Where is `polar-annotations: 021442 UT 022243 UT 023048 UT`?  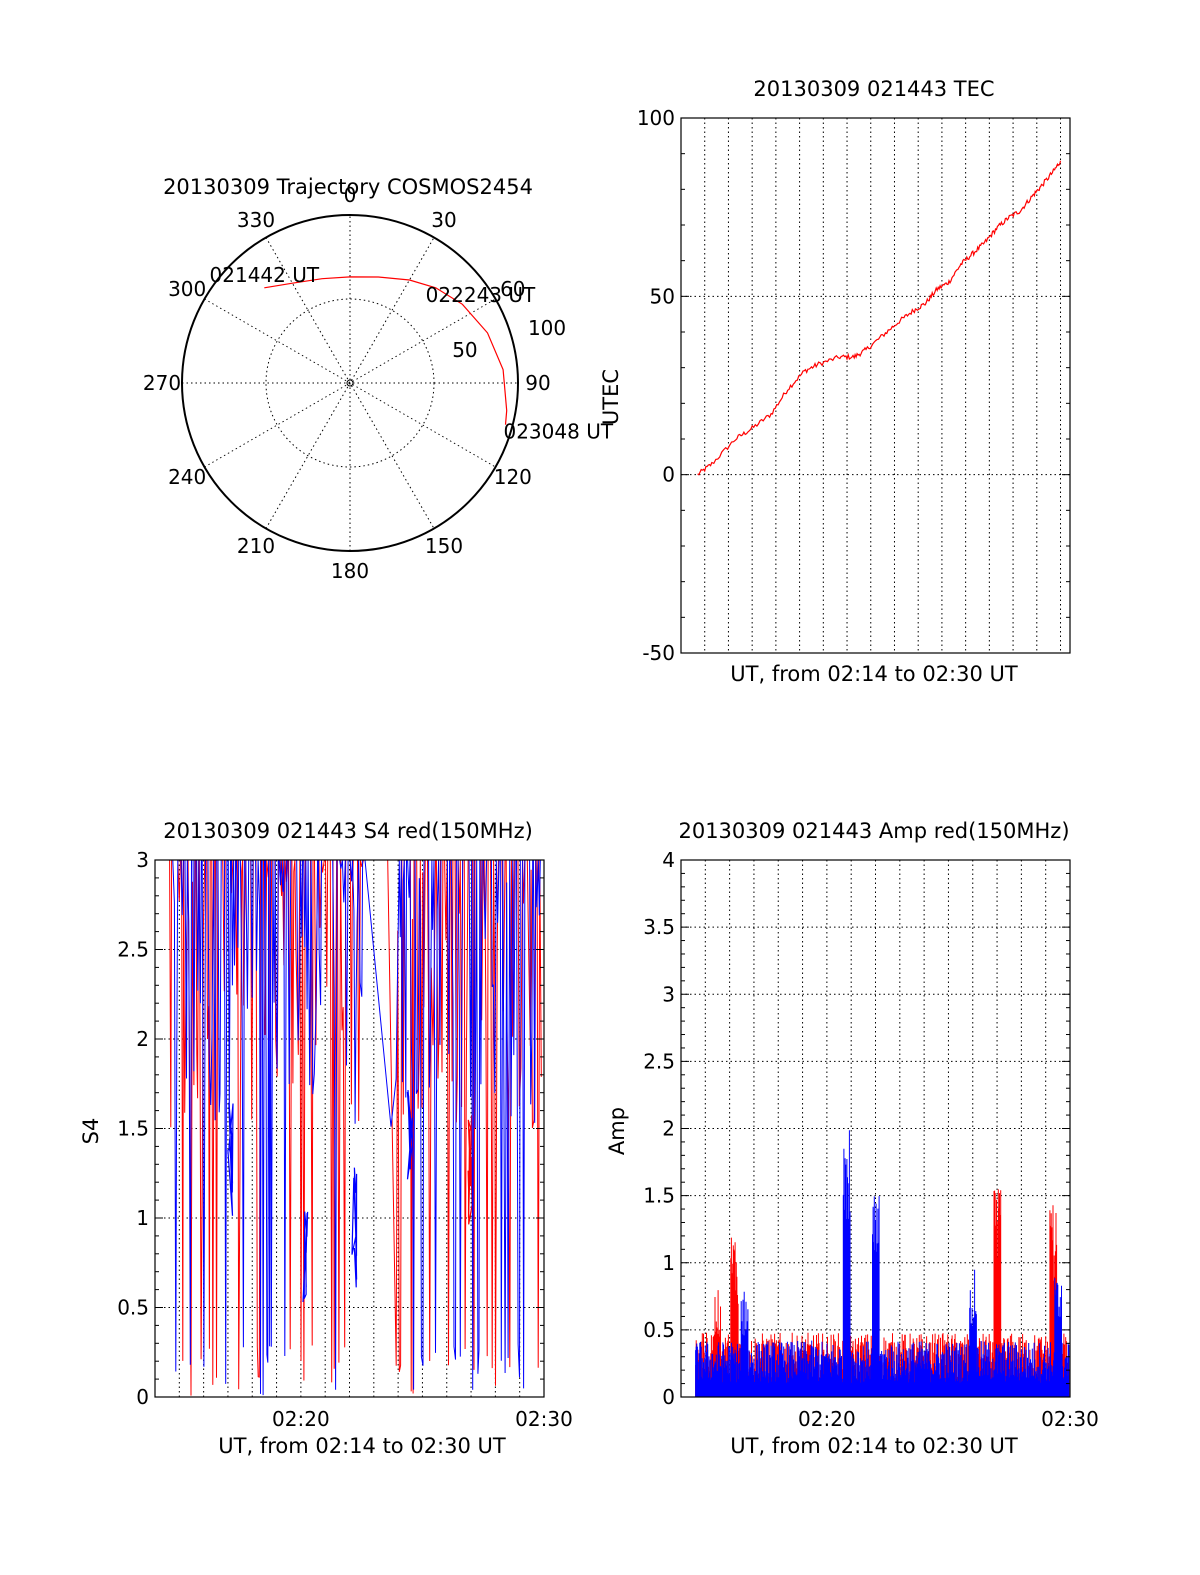
polar-annotations: 021442 UT 022243 UT 023048 UT is located at coordinates (412, 353).